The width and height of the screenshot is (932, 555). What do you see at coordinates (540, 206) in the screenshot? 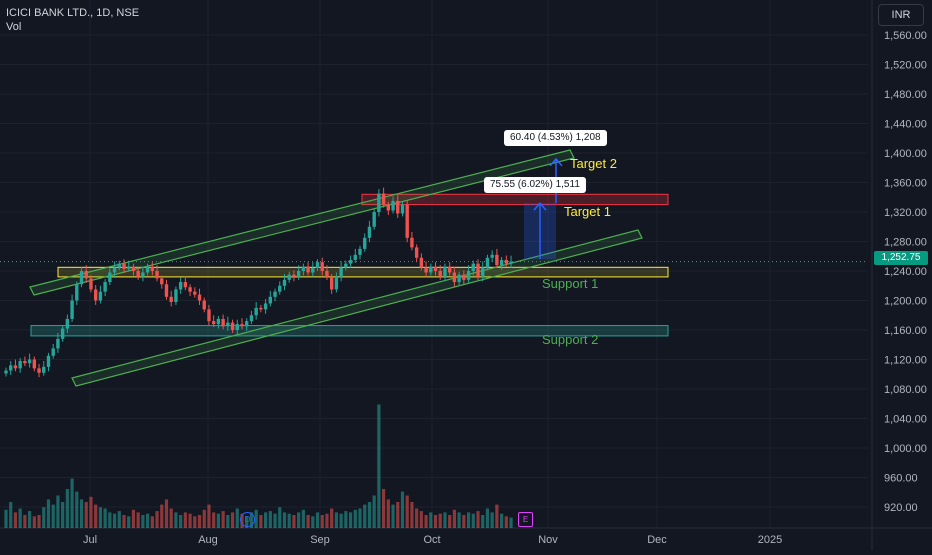
I see `arrowhead-target1-icon` at bounding box center [540, 206].